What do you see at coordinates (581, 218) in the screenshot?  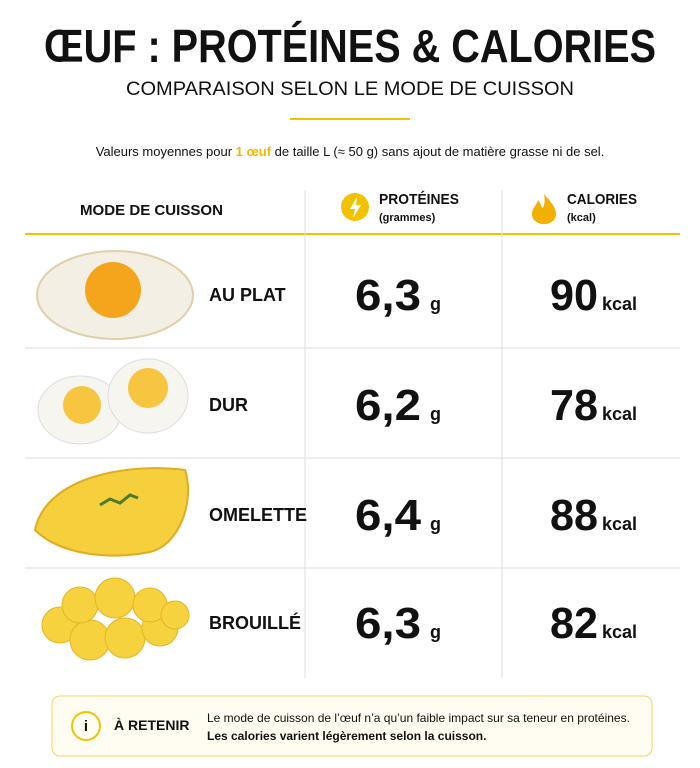 I see `column-subheader: (kcal)` at bounding box center [581, 218].